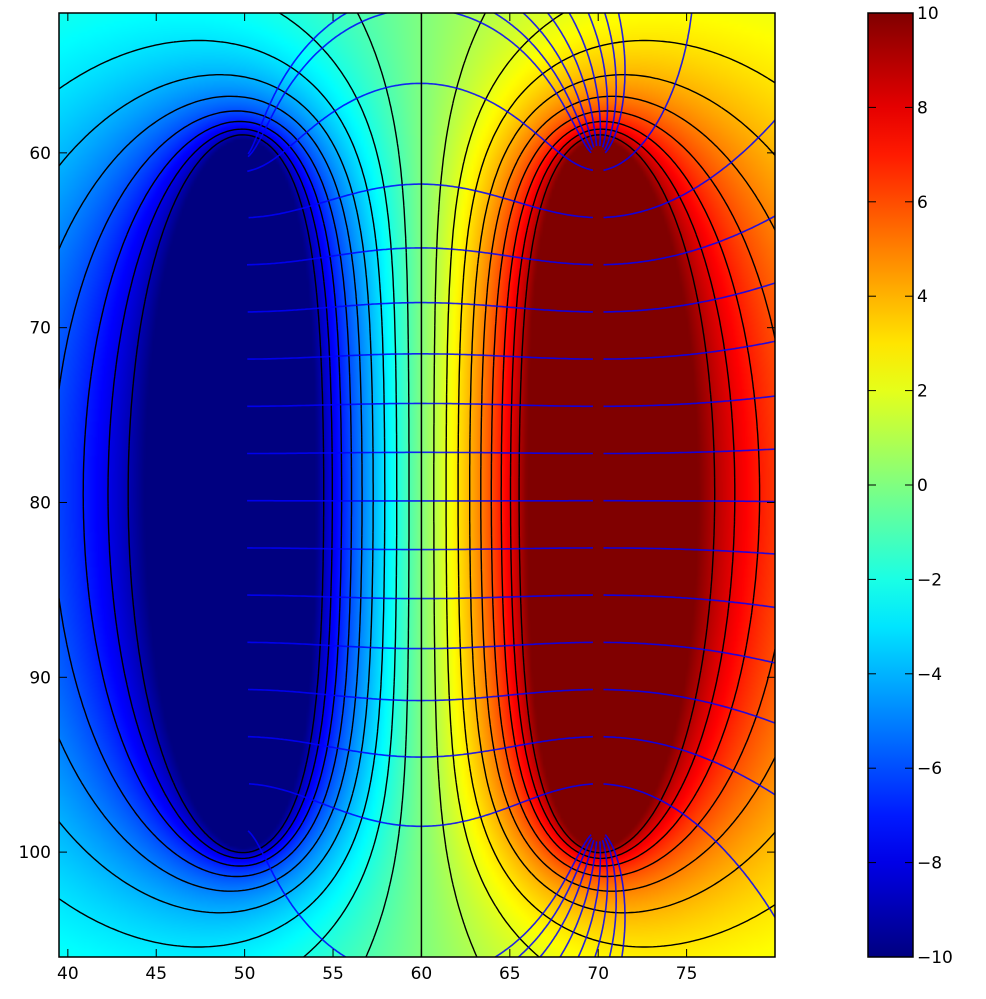 This screenshot has width=986, height=999. What do you see at coordinates (35, 853) in the screenshot?
I see `y-tick-label-4: 100` at bounding box center [35, 853].